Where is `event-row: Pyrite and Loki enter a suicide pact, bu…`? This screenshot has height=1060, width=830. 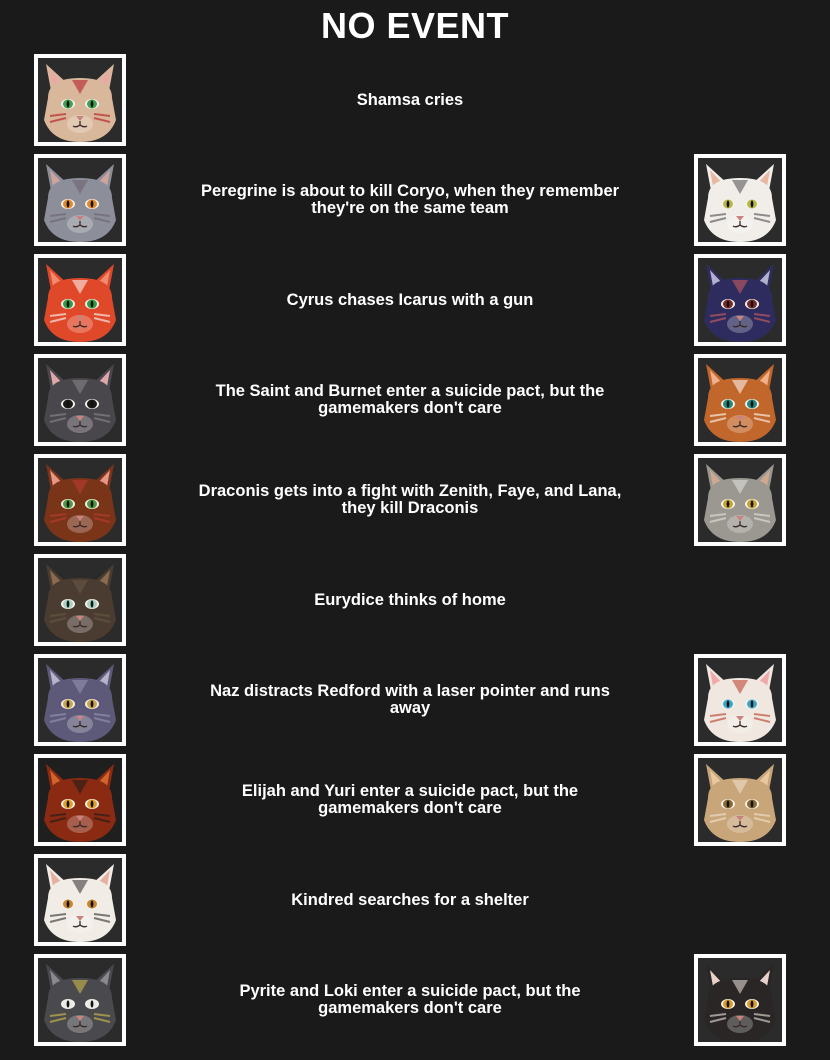
event-row: Pyrite and Loki enter a suicide pact, bu… is located at coordinates (415, 1000).